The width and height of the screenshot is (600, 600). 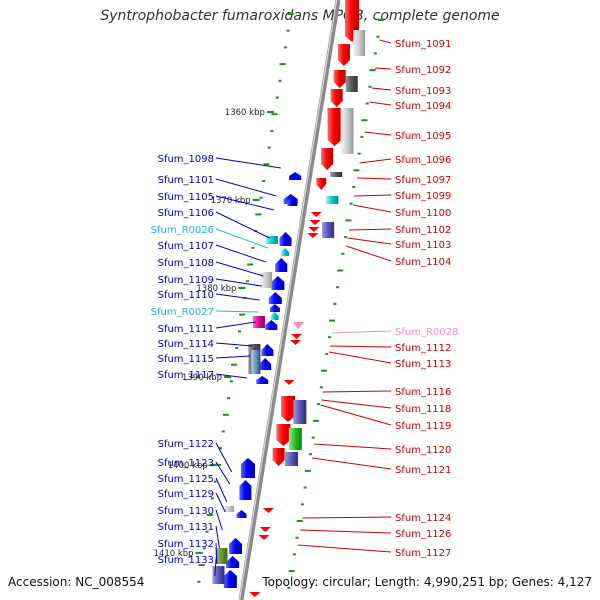 I want to click on right-gene-label: Sfum_1103, so click(x=423, y=245).